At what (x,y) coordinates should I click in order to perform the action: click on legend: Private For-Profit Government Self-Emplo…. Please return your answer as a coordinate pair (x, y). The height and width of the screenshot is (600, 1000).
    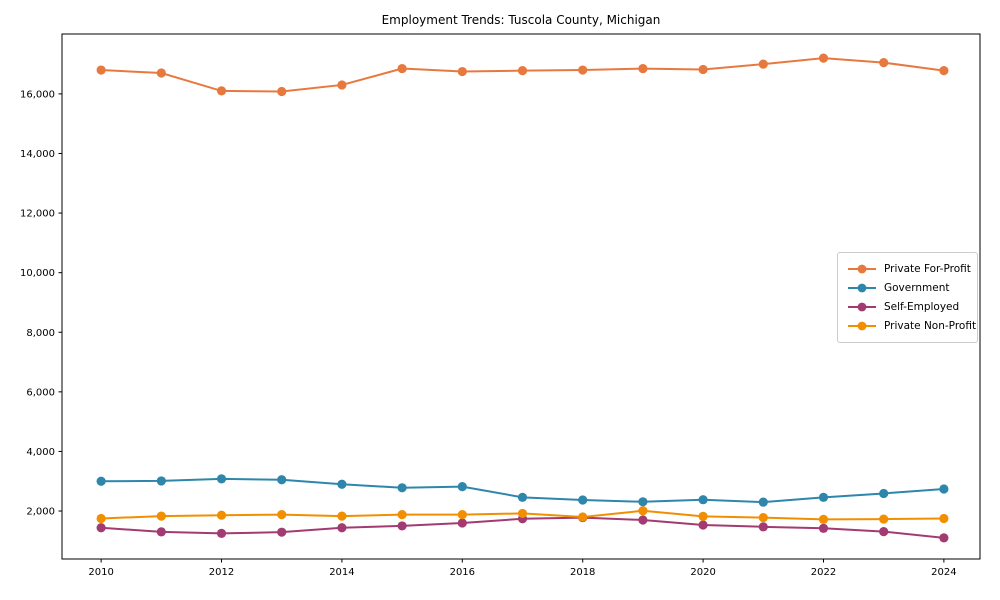
    Looking at the image, I should click on (907, 297).